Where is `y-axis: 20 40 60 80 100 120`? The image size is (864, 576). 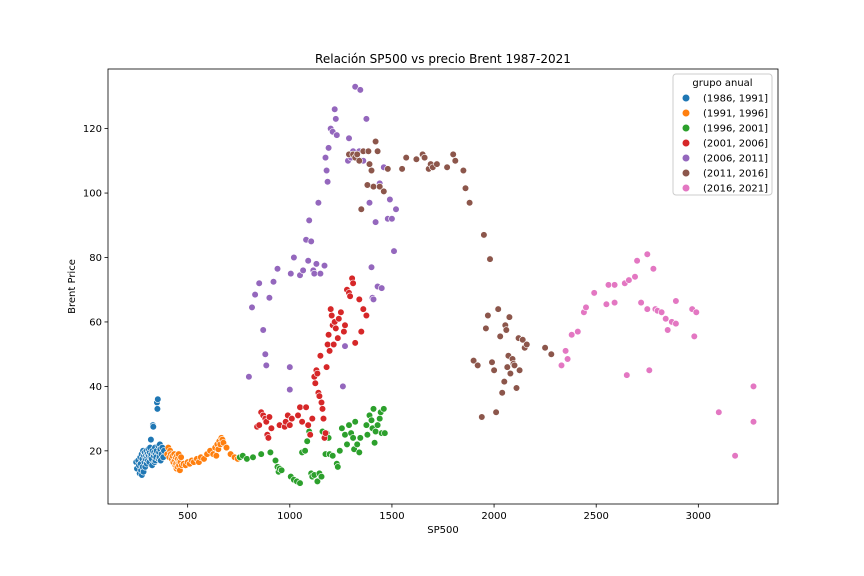
y-axis: 20 40 60 80 100 120 is located at coordinates (95, 290).